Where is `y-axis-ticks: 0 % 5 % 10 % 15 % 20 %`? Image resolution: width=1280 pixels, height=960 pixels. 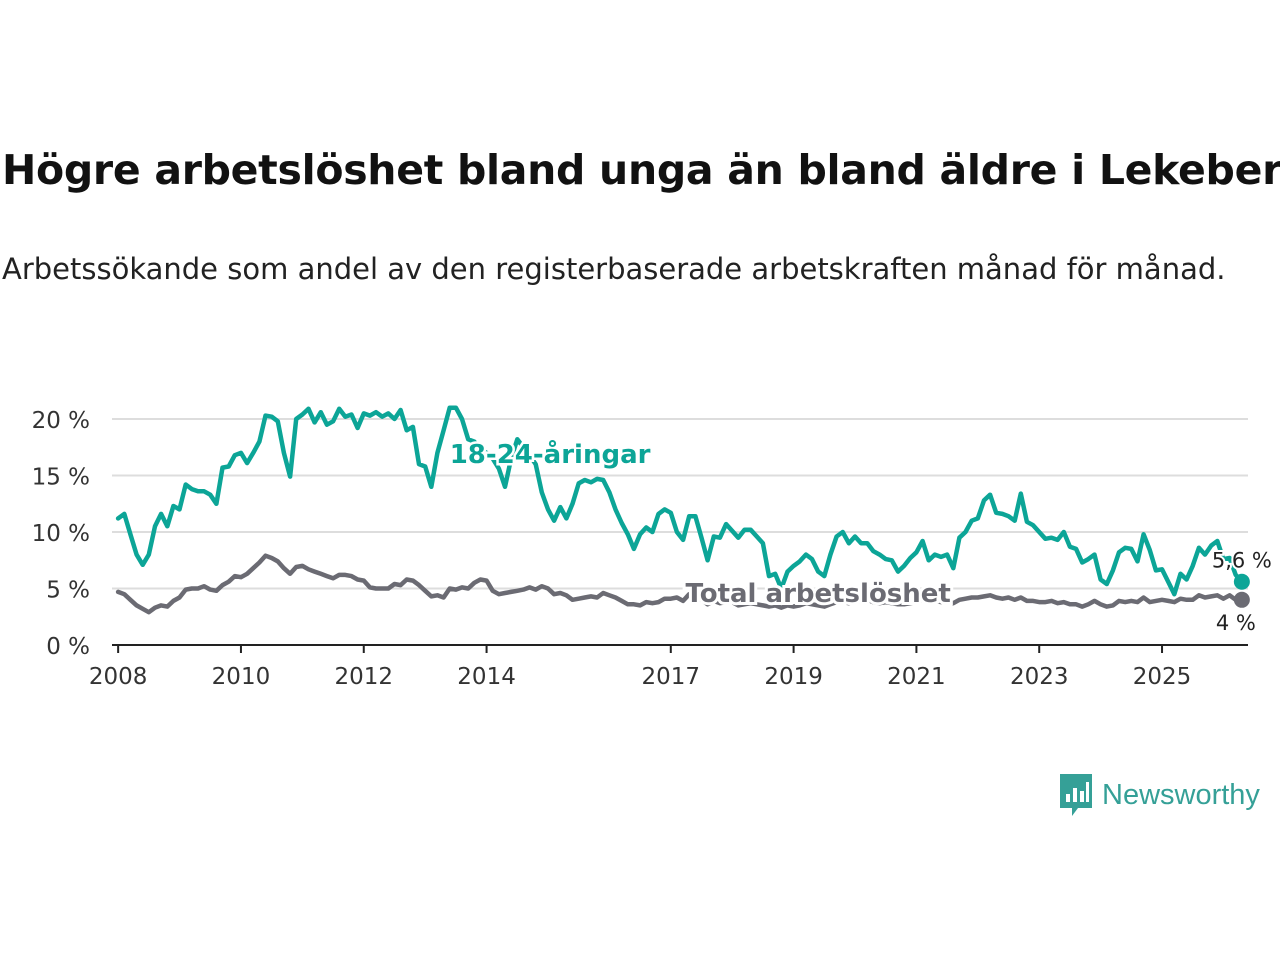 y-axis-ticks: 0 % 5 % 10 % 15 % 20 % is located at coordinates (61, 534).